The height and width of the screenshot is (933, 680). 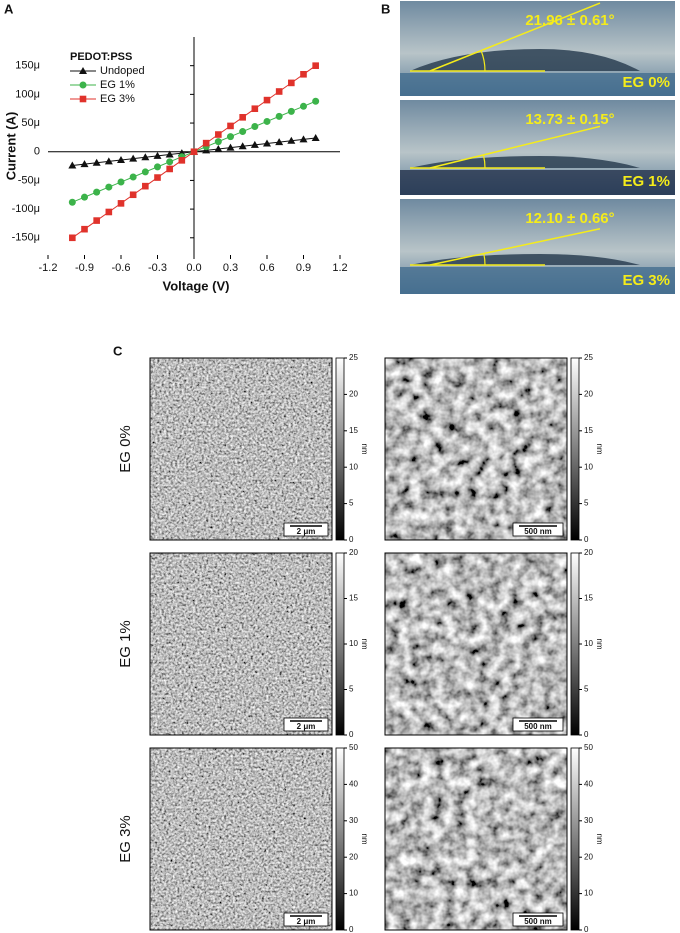 What do you see at coordinates (588, 820) in the screenshot?
I see `colorbar-tick-label: 30` at bounding box center [588, 820].